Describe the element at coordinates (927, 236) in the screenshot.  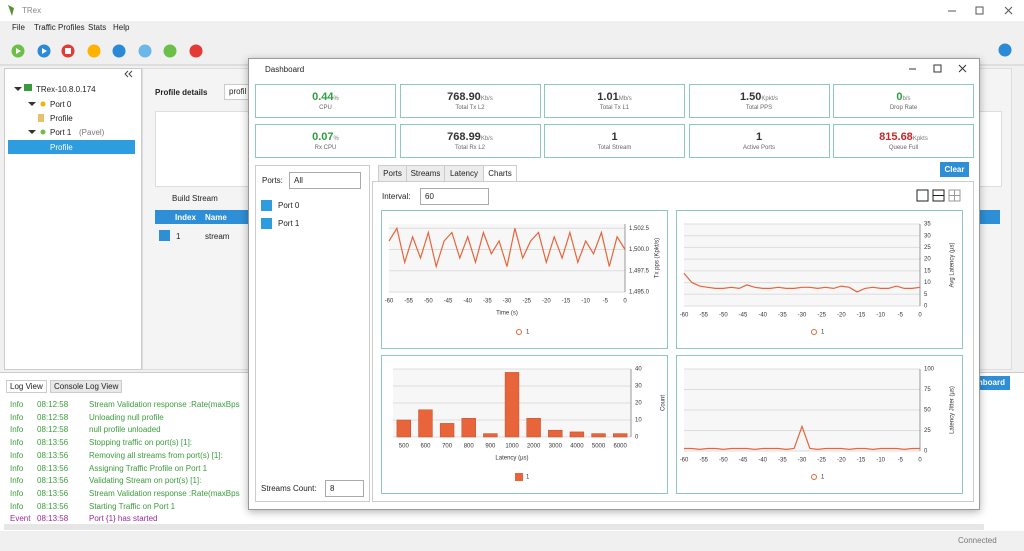
I see `y-tick-label: 30` at that location.